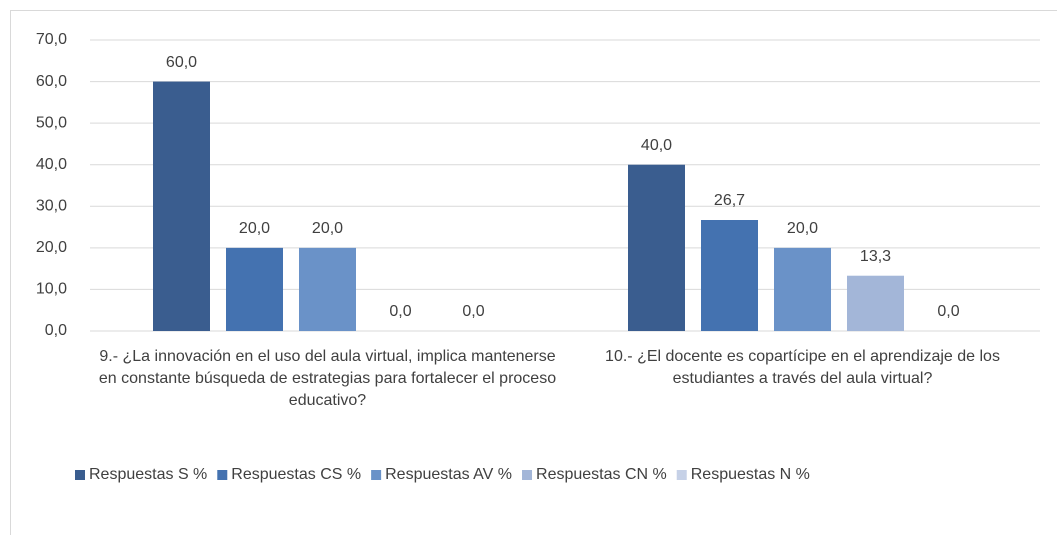 The image size is (1057, 535). Describe the element at coordinates (729, 200) in the screenshot. I see `data-label: 26,7` at that location.